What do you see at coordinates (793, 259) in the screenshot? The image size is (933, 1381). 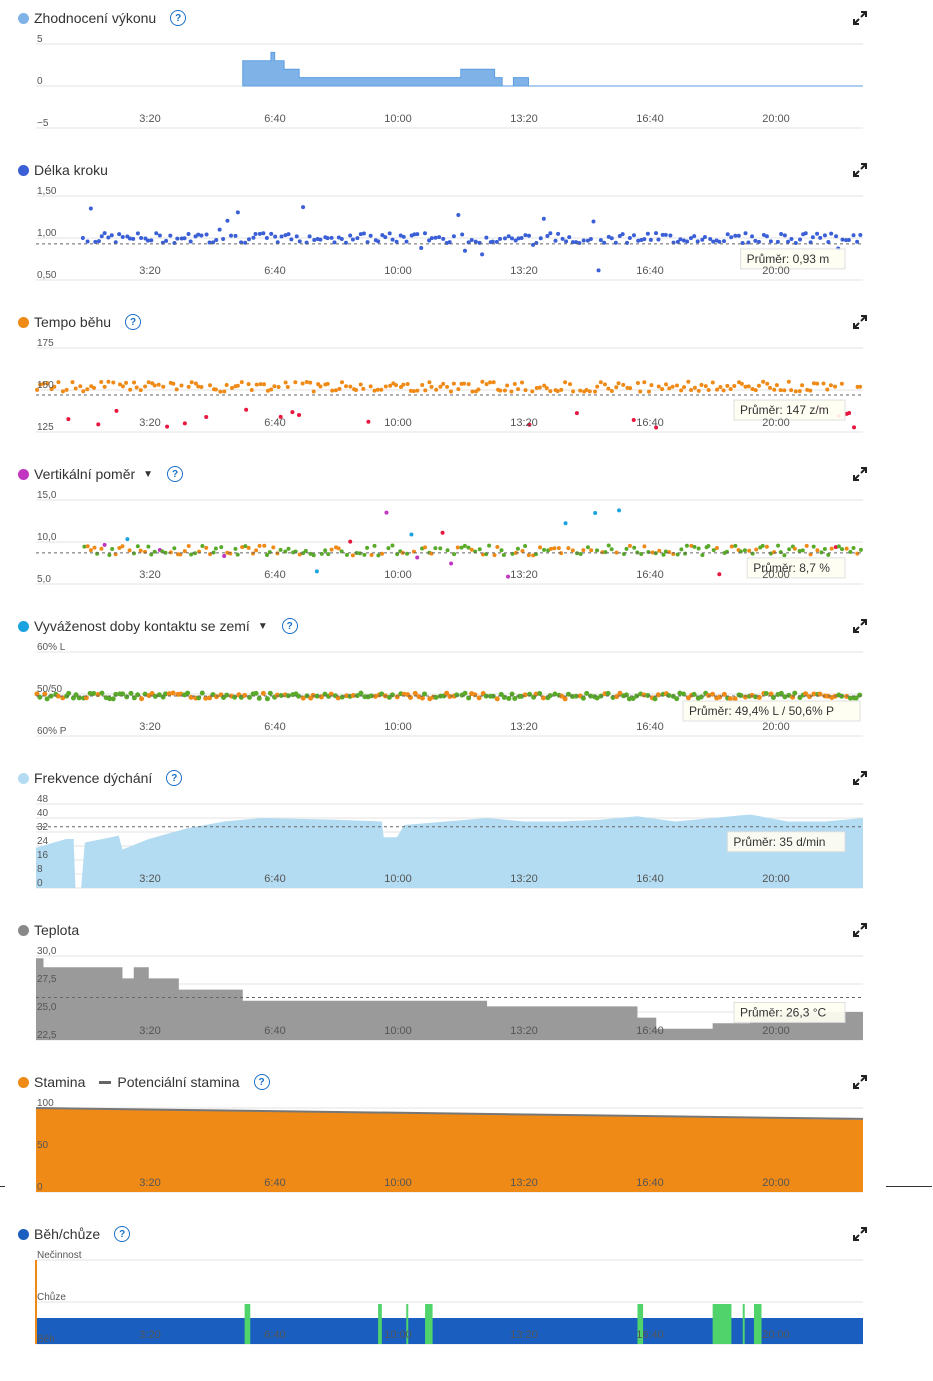 I see `average-label-box` at bounding box center [793, 259].